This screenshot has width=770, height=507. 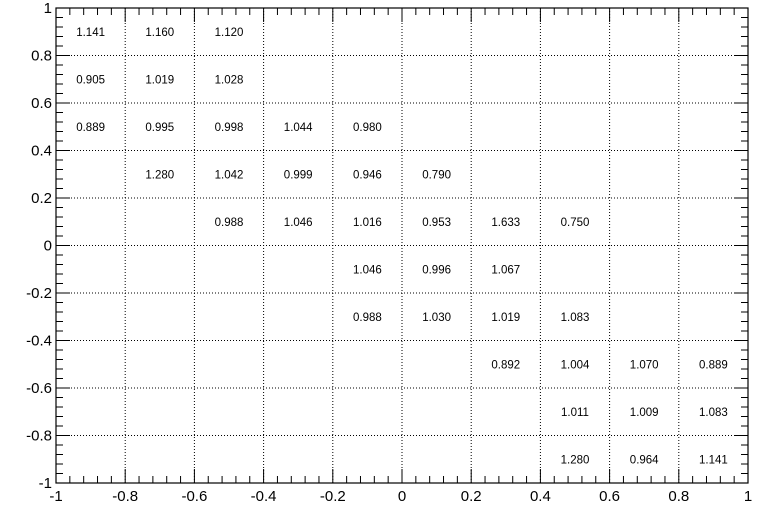 I want to click on cell-value-label: 1.009, so click(x=644, y=413).